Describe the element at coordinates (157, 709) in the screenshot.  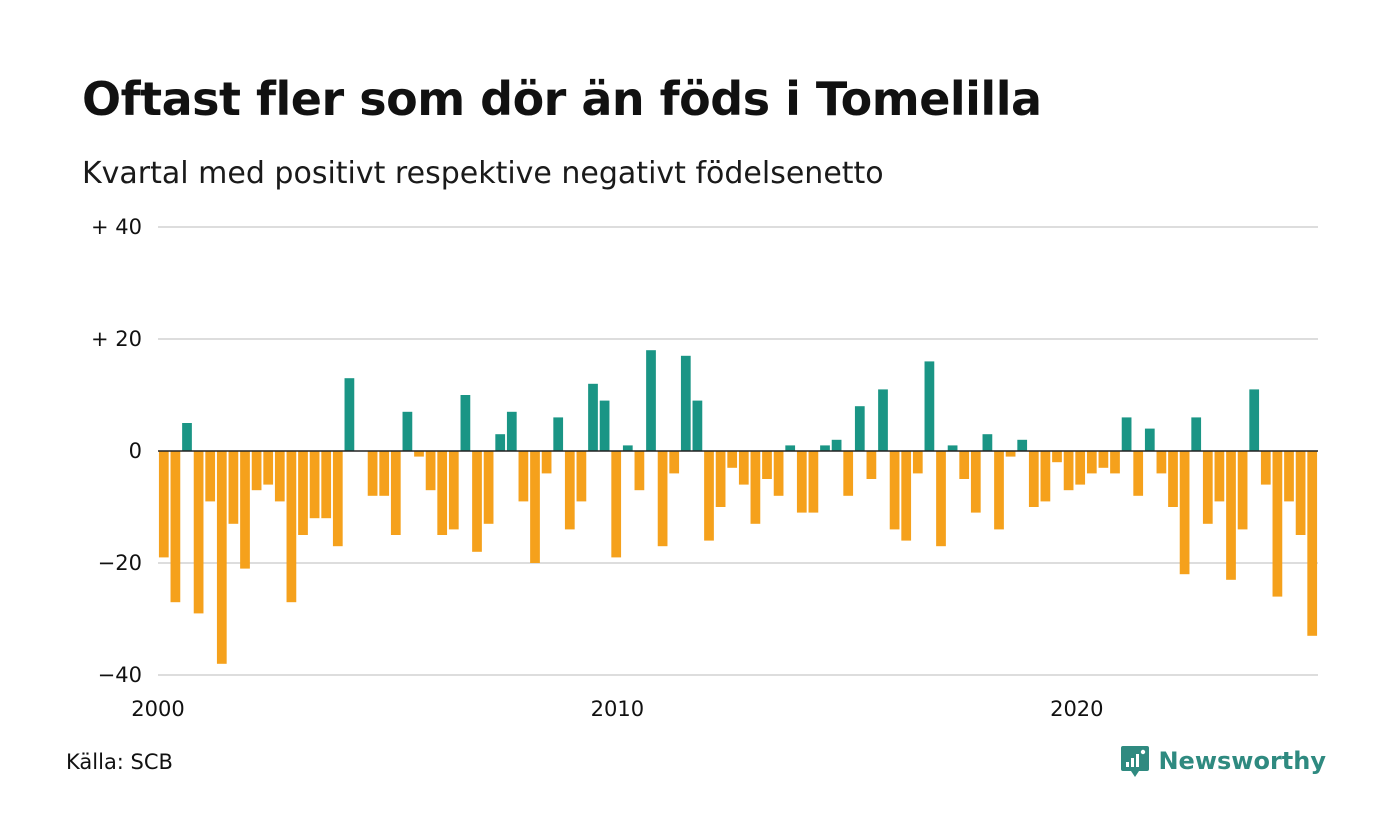
I see `x-tick-label: 2000` at that location.